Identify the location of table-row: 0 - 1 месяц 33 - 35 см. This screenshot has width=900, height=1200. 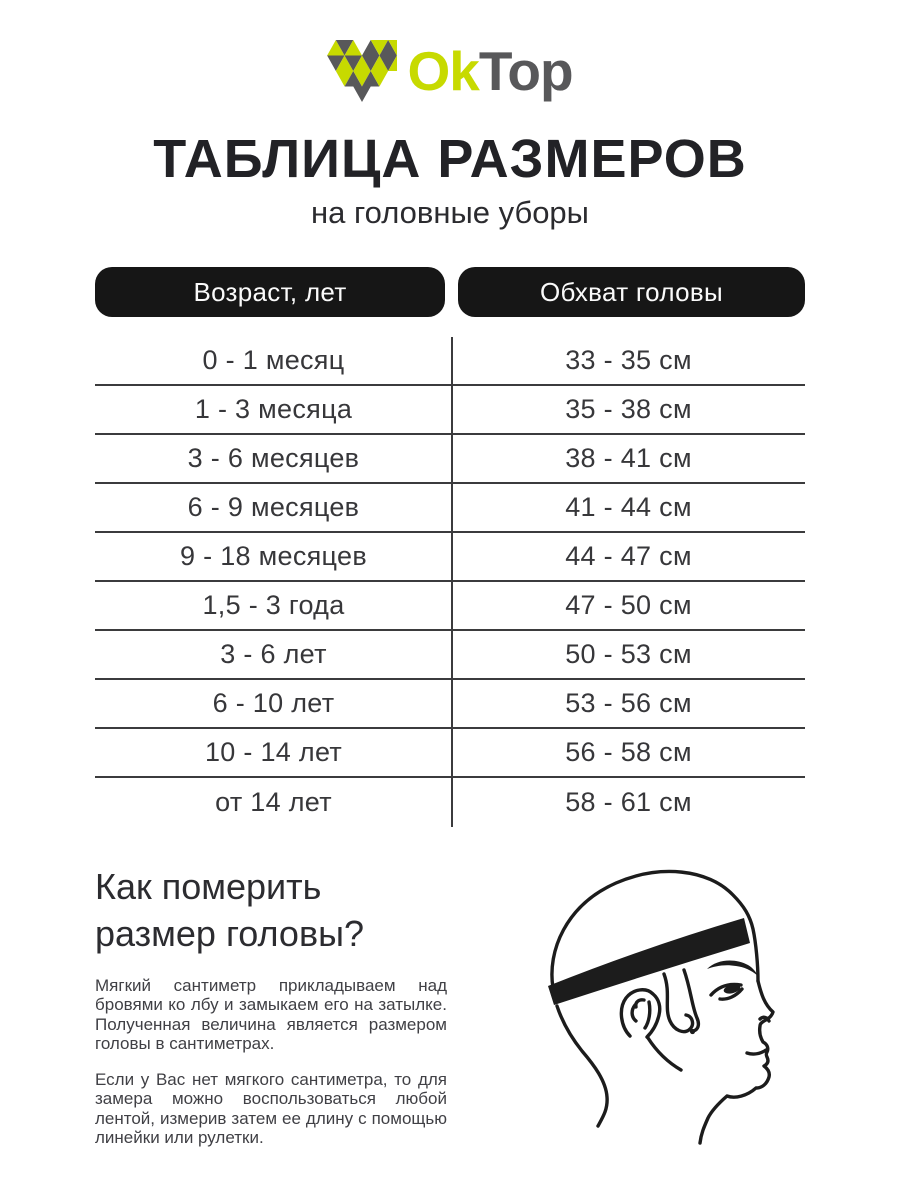
(450, 361).